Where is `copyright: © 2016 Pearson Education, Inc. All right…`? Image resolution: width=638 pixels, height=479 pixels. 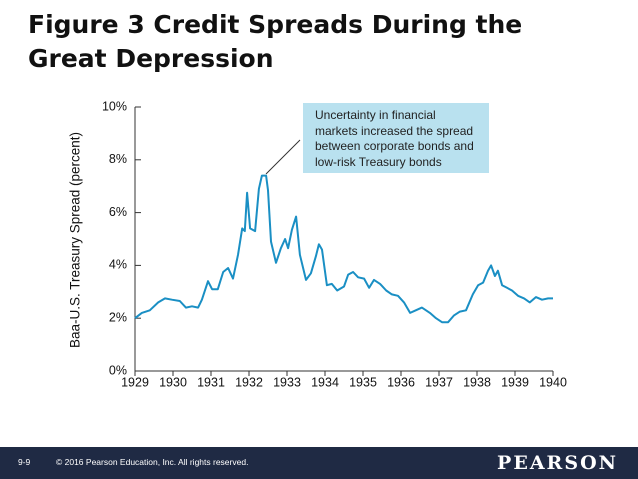 copyright: © 2016 Pearson Education, Inc. All right… is located at coordinates (152, 462).